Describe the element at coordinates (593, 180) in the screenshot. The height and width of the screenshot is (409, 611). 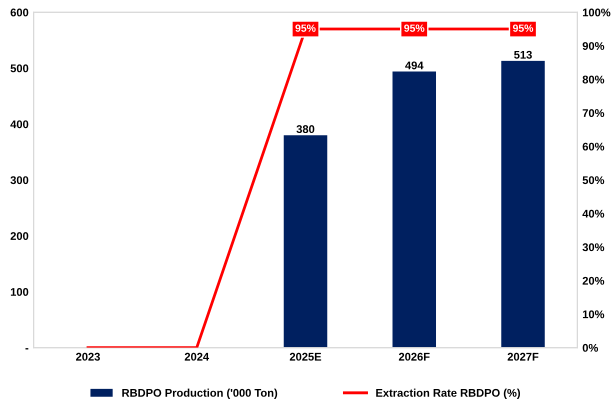
I see `y2-tick-label: 50%` at that location.